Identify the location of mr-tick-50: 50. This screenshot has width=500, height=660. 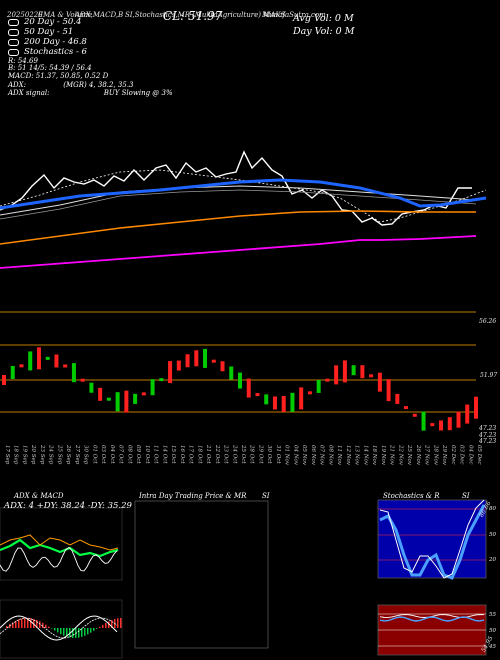
(492, 631).